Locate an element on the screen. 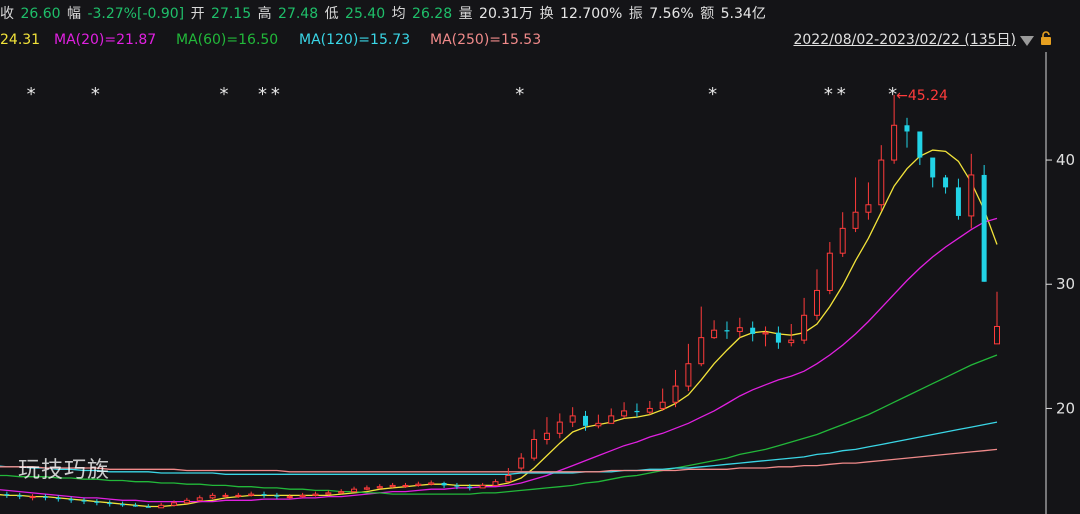 The image size is (1080, 514). watermark: 玩技巧族 is located at coordinates (64, 470).